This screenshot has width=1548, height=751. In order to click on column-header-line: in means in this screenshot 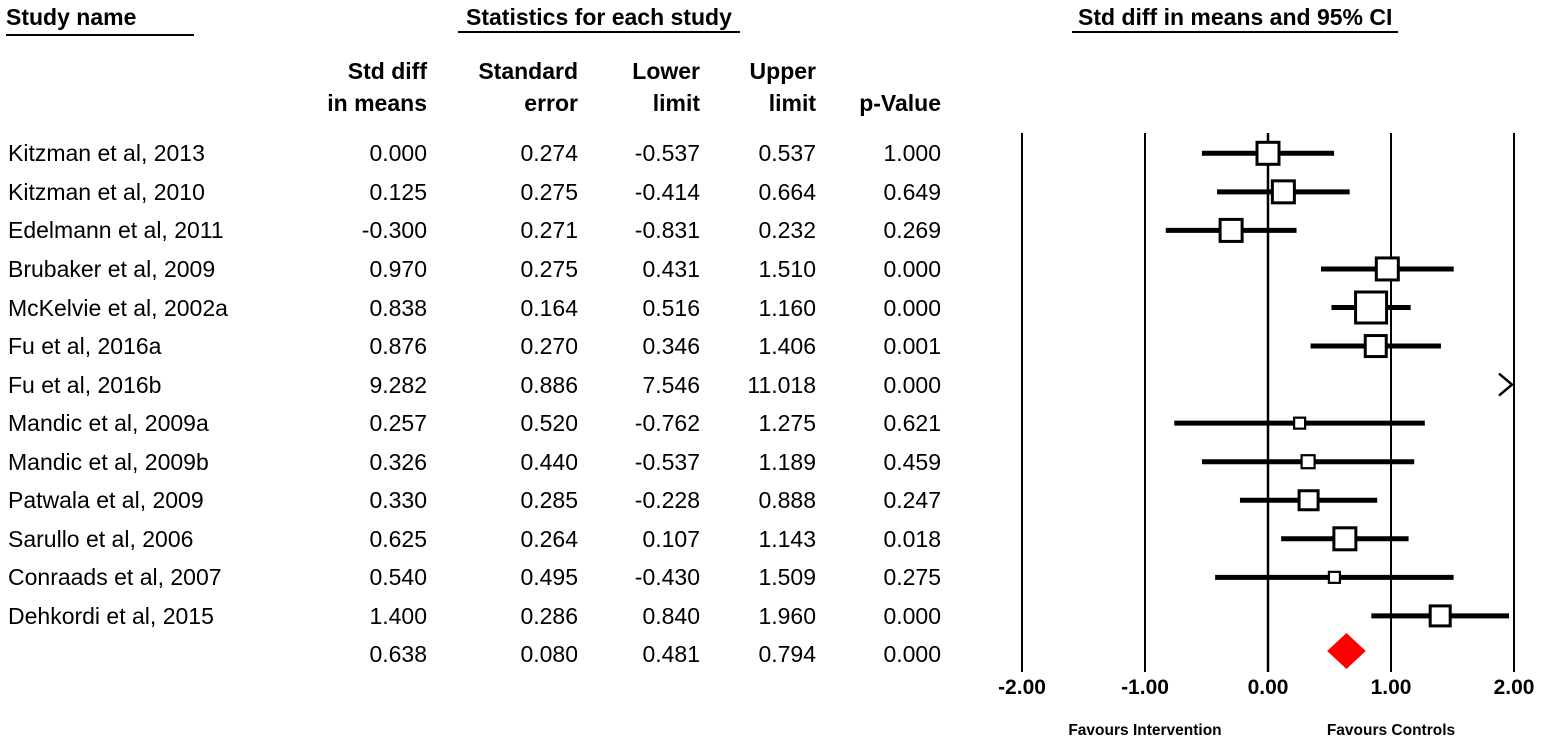, I will do `click(377, 103)`.